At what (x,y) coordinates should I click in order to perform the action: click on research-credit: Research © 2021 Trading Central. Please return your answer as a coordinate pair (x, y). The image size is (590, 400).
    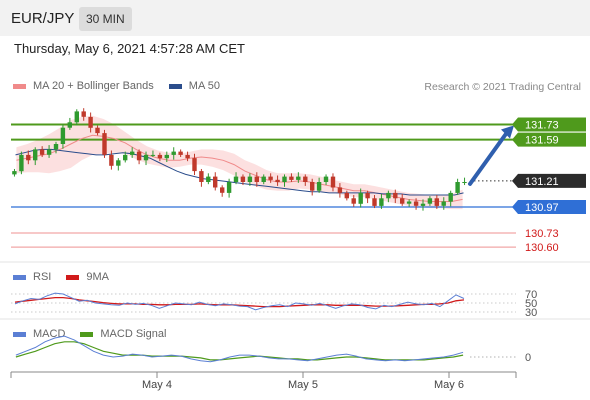
    Looking at the image, I should click on (502, 87).